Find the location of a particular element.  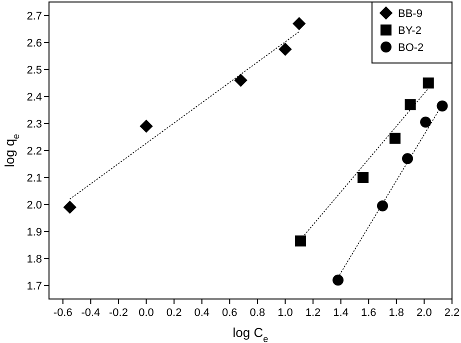

x-tick-label: 1.8 is located at coordinates (396, 313).